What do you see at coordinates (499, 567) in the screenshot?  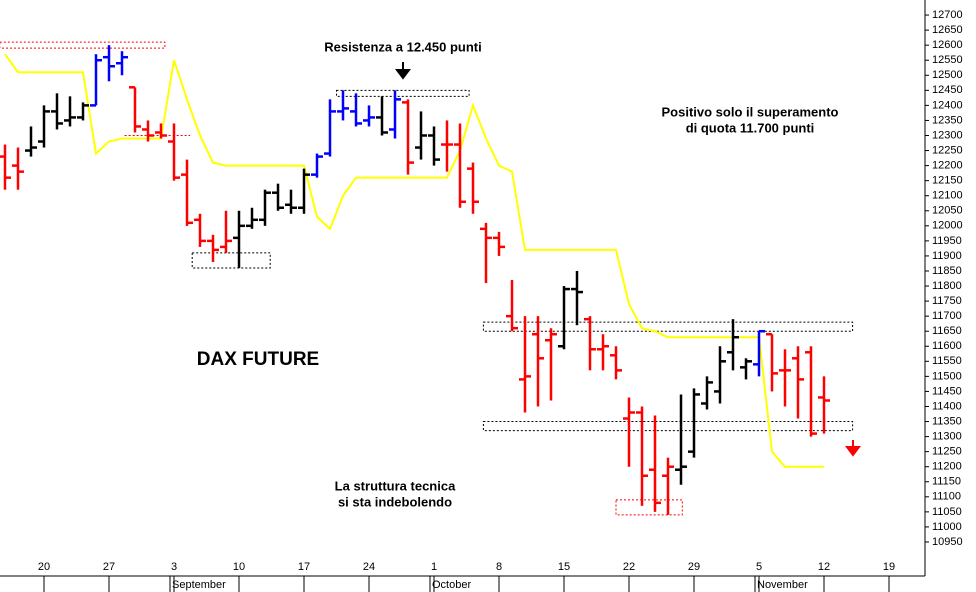 I see `x-tick-label: 8` at bounding box center [499, 567].